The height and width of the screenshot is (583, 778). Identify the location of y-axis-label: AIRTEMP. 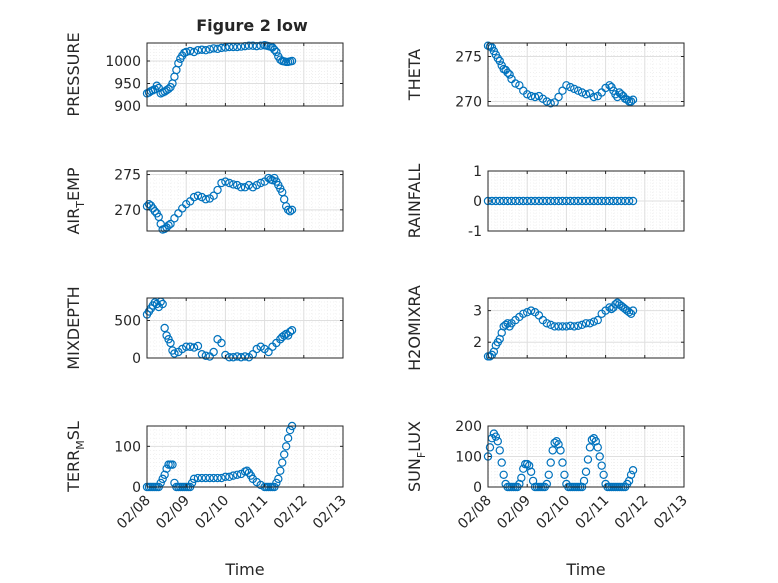
(75, 200).